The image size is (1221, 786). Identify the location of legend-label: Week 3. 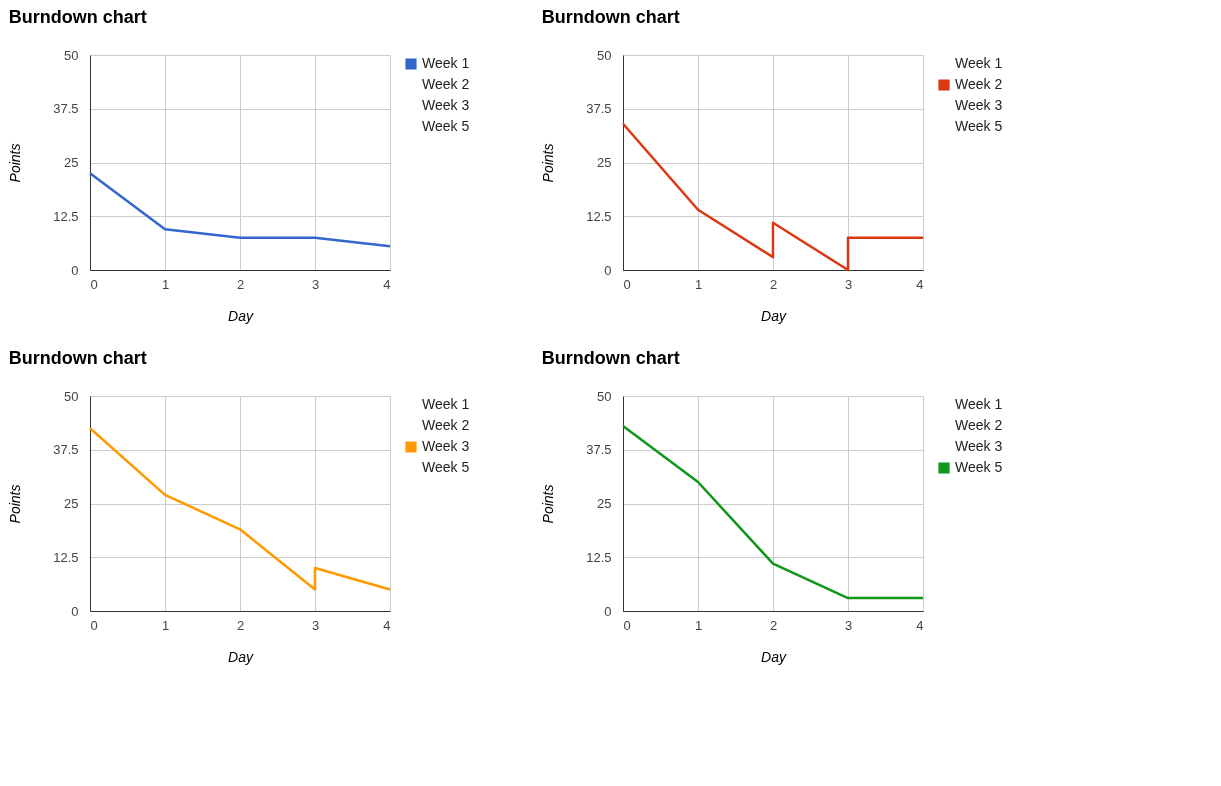
(446, 446).